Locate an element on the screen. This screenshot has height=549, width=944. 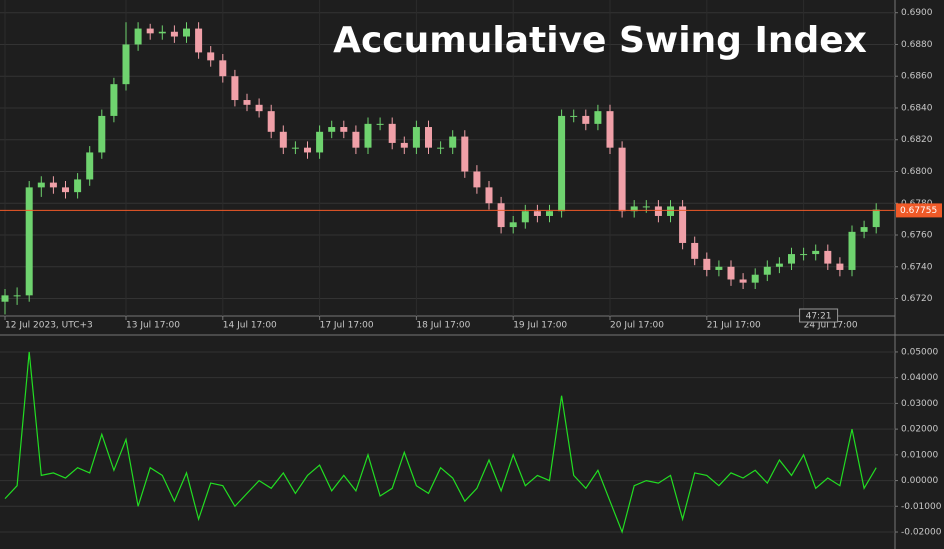
y-tick-label: 0.6880 is located at coordinates (917, 45).